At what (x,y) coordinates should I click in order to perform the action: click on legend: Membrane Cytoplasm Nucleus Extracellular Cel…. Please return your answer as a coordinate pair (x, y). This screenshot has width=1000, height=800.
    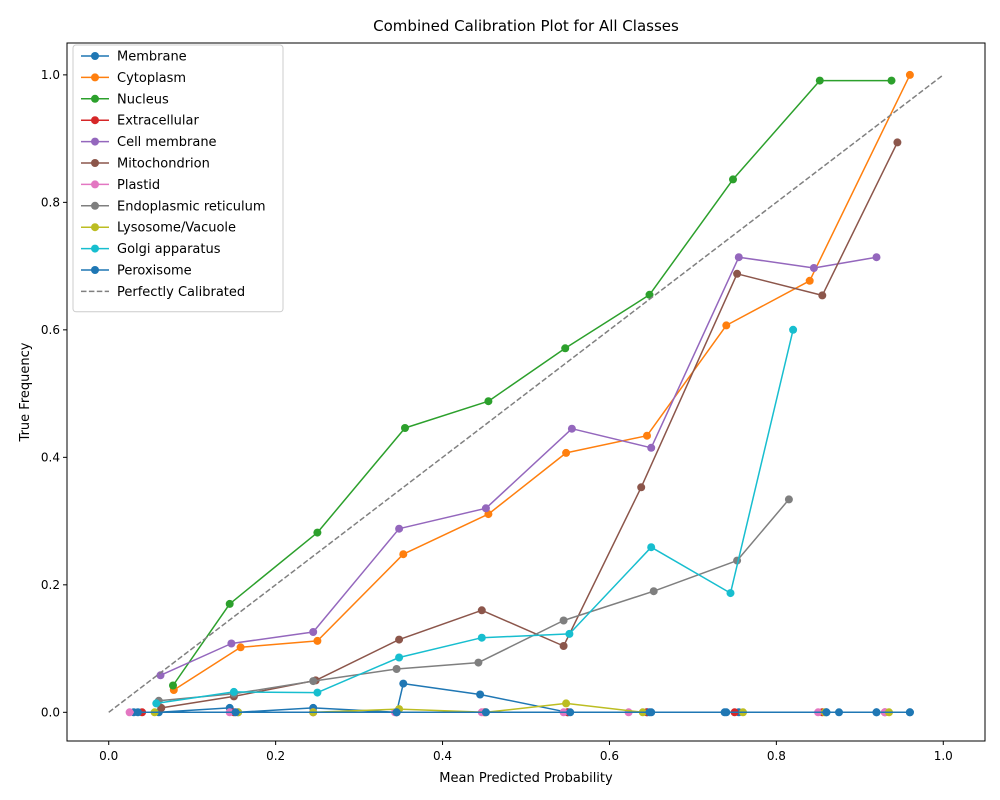
    Looking at the image, I should click on (178, 178).